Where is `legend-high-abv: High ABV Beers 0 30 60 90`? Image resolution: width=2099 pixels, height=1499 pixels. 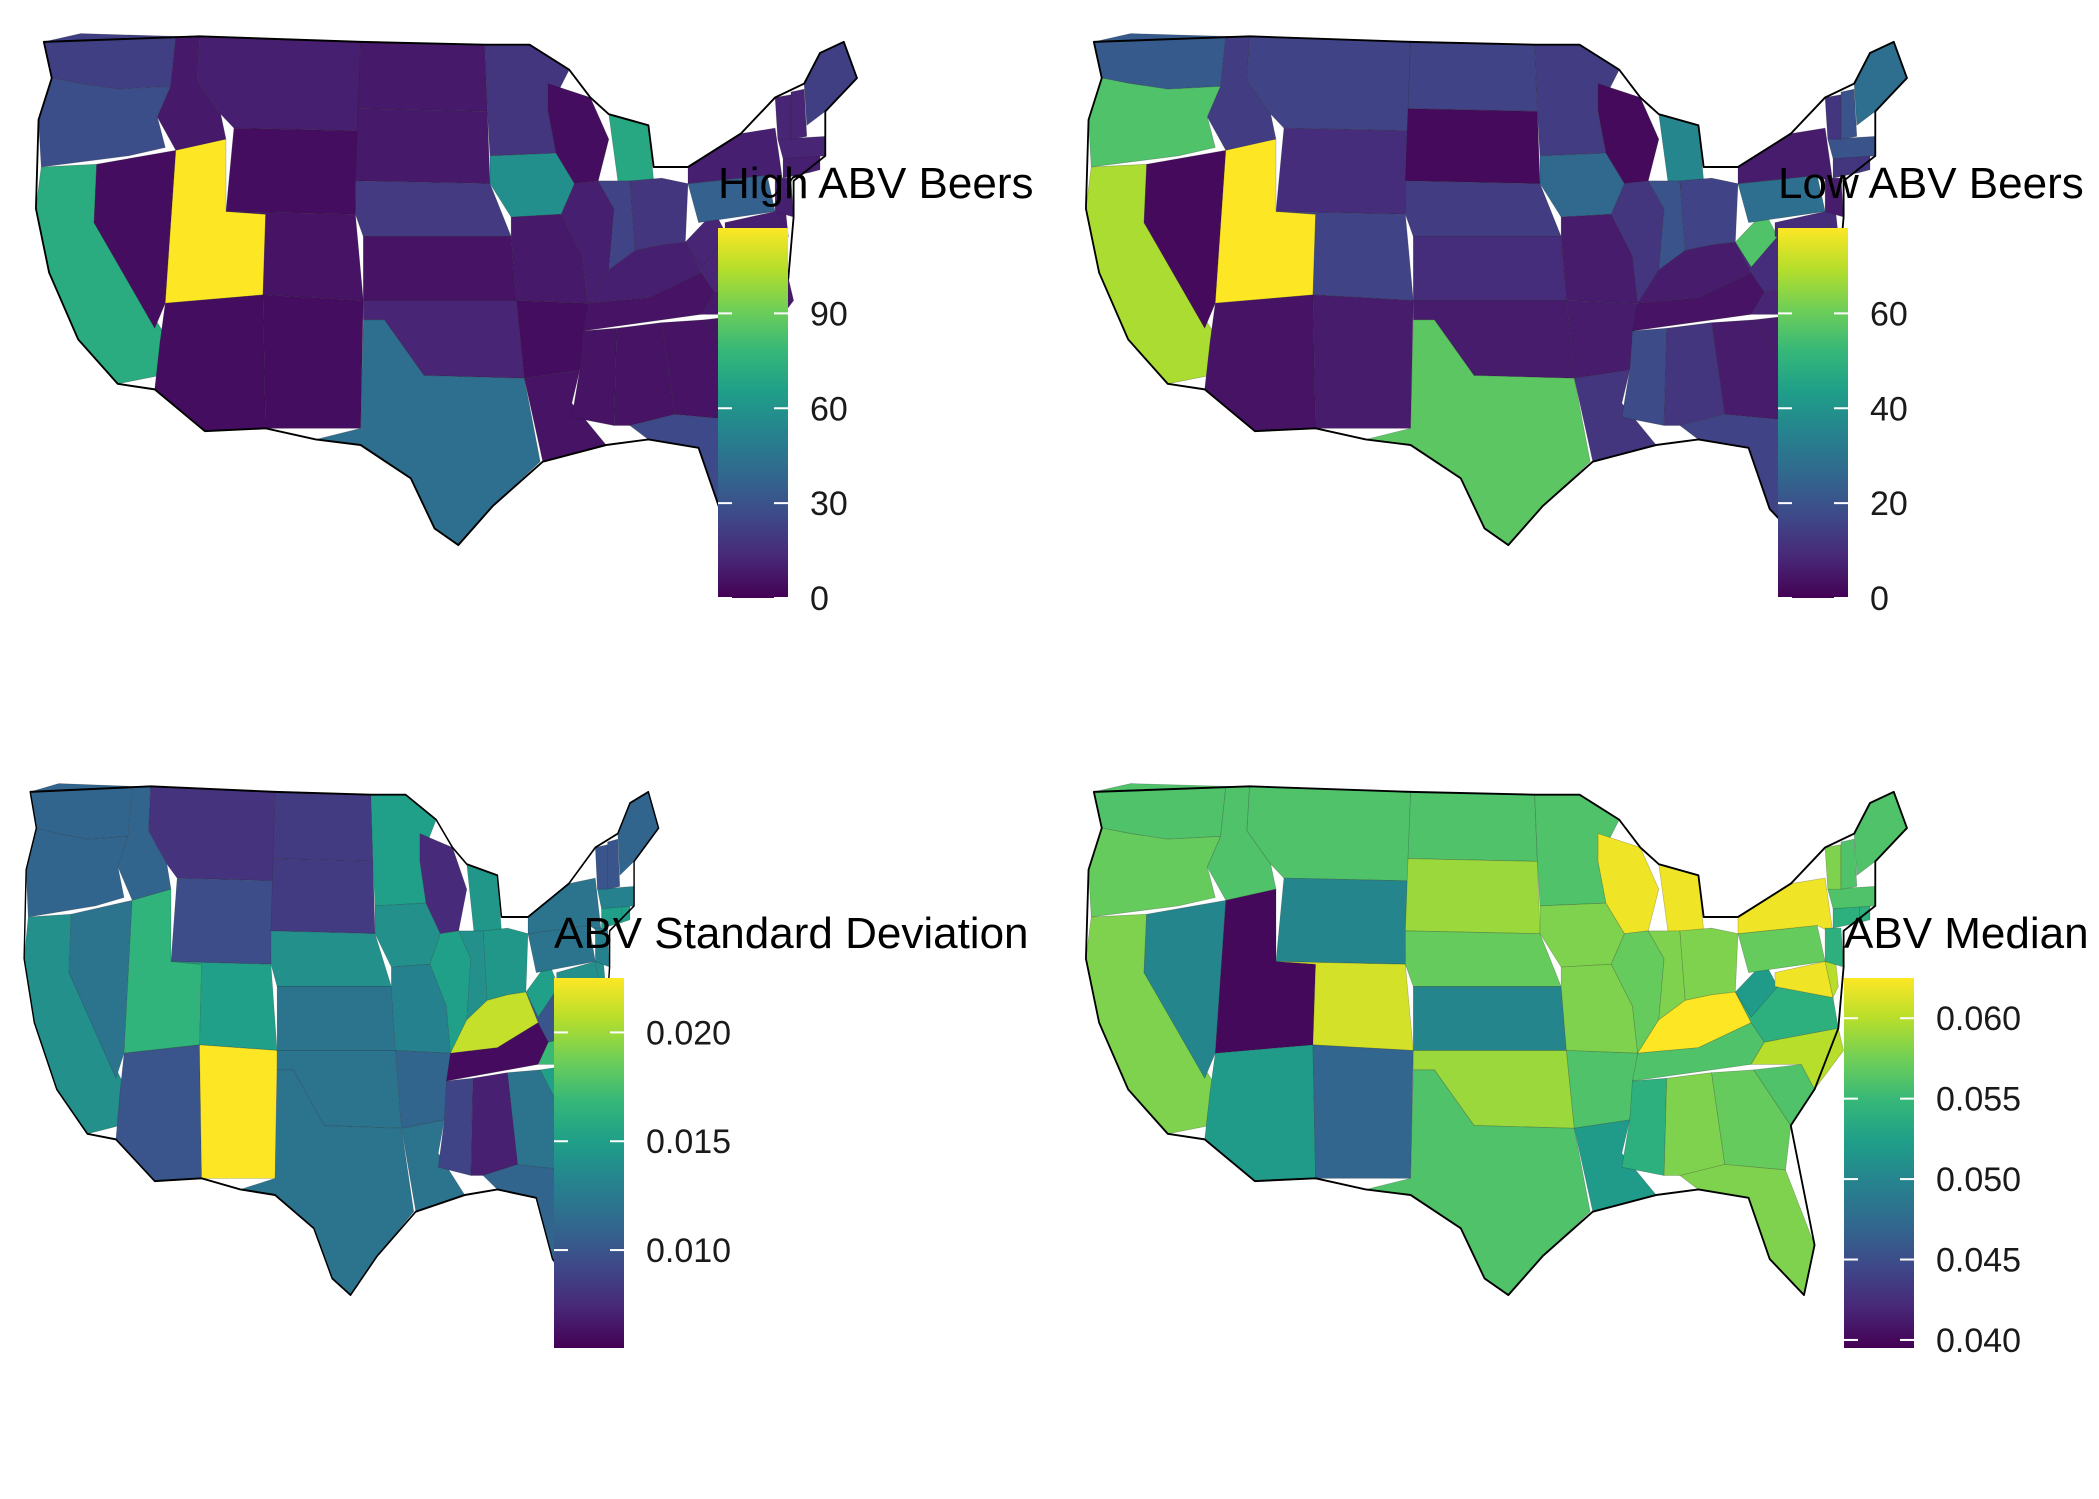 legend-high-abv: High ABV Beers 0 30 60 90 is located at coordinates (876, 388).